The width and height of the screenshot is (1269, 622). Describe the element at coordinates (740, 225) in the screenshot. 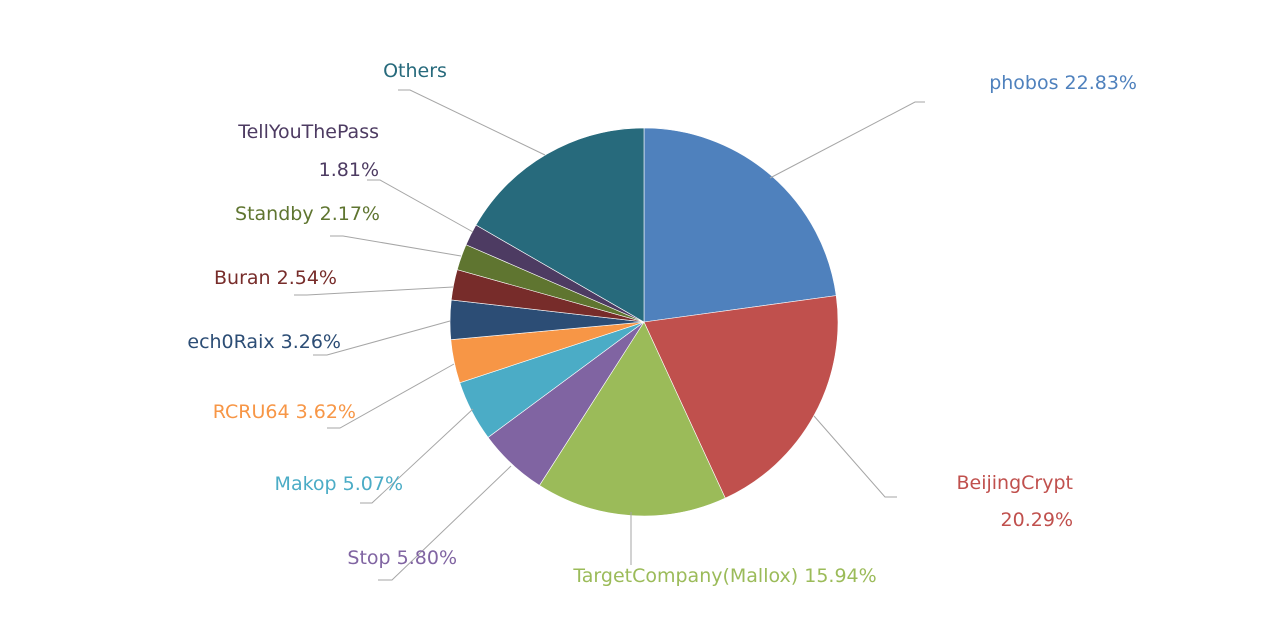

I see `pie-slice-phobos` at that location.